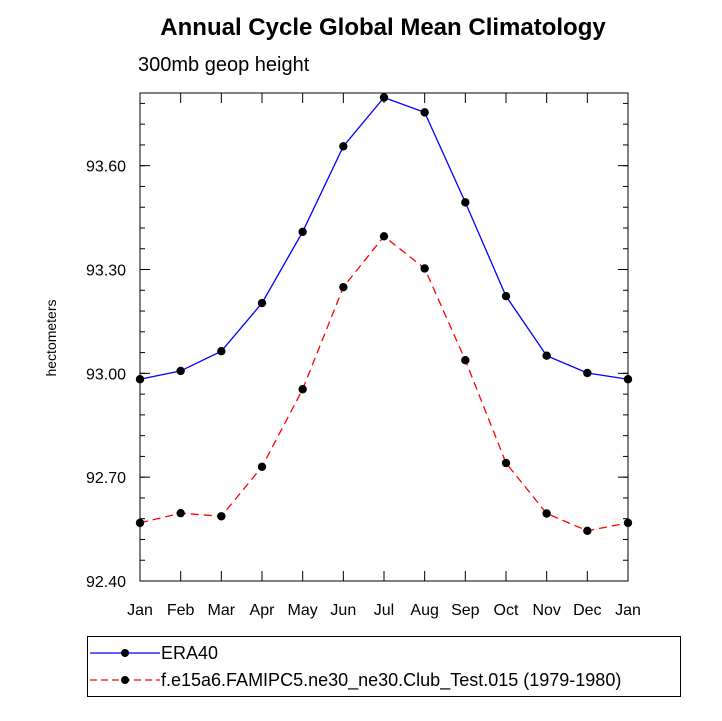 The image size is (722, 721). What do you see at coordinates (181, 610) in the screenshot?
I see `x-tick-label: Feb` at bounding box center [181, 610].